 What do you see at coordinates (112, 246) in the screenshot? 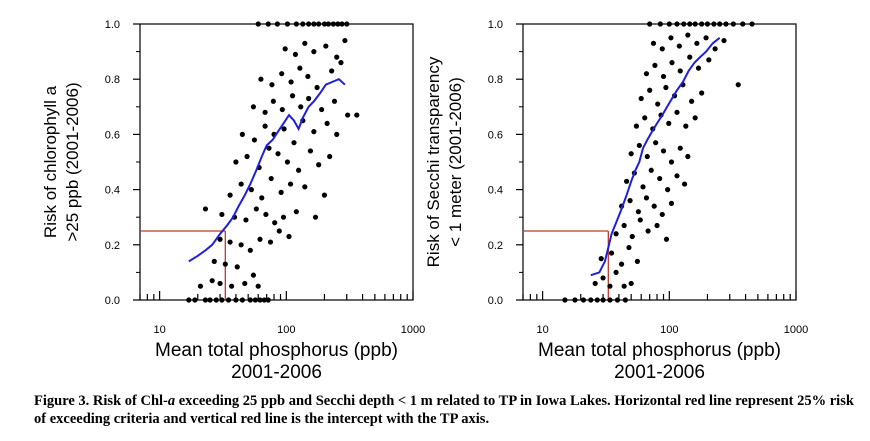
I see `y-tick-label: 0.2` at bounding box center [112, 246].